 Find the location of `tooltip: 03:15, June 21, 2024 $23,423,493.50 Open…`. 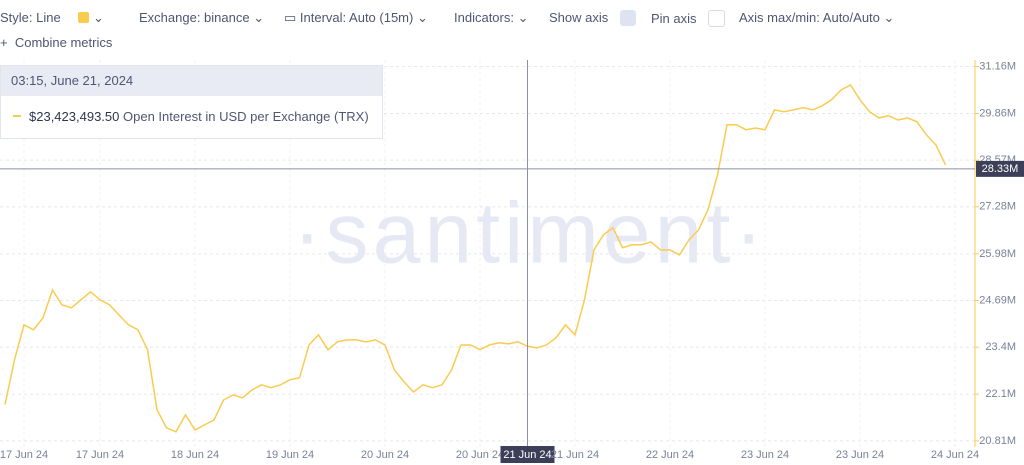

tooltip: 03:15, June 21, 2024 $23,423,493.50 Open… is located at coordinates (191, 102).